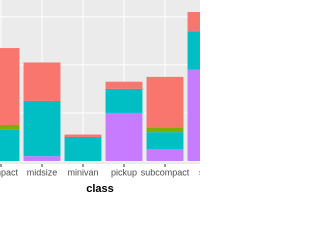 This screenshot has width=320, height=240. Describe the element at coordinates (199, 172) in the screenshot. I see `x-tick-label: suv` at that location.